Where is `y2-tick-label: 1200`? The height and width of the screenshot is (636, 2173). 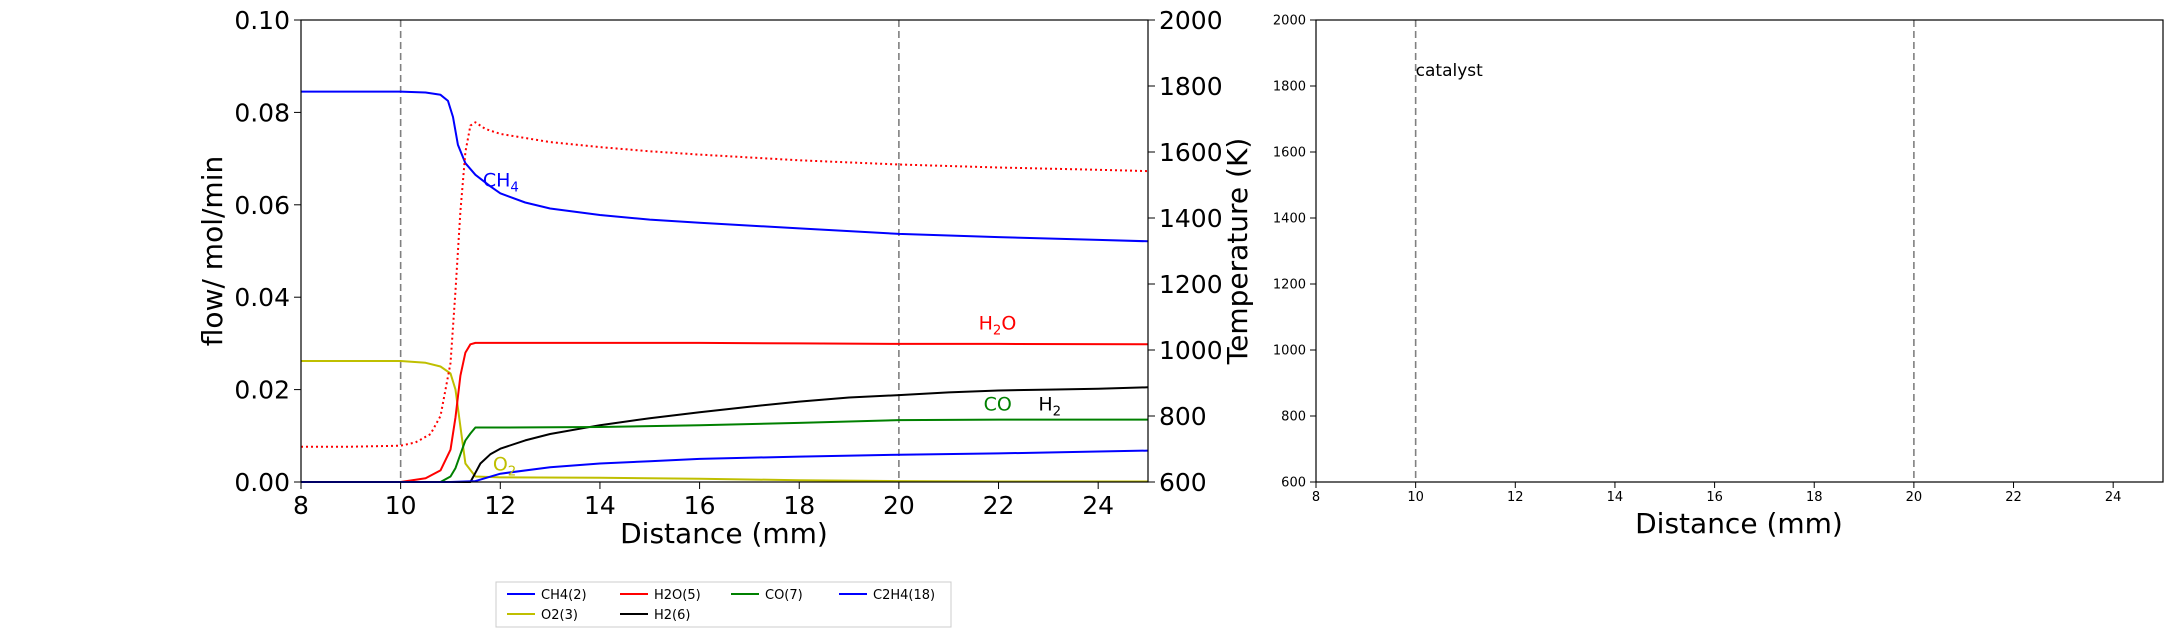 y2-tick-label: 1200 is located at coordinates (1191, 284).